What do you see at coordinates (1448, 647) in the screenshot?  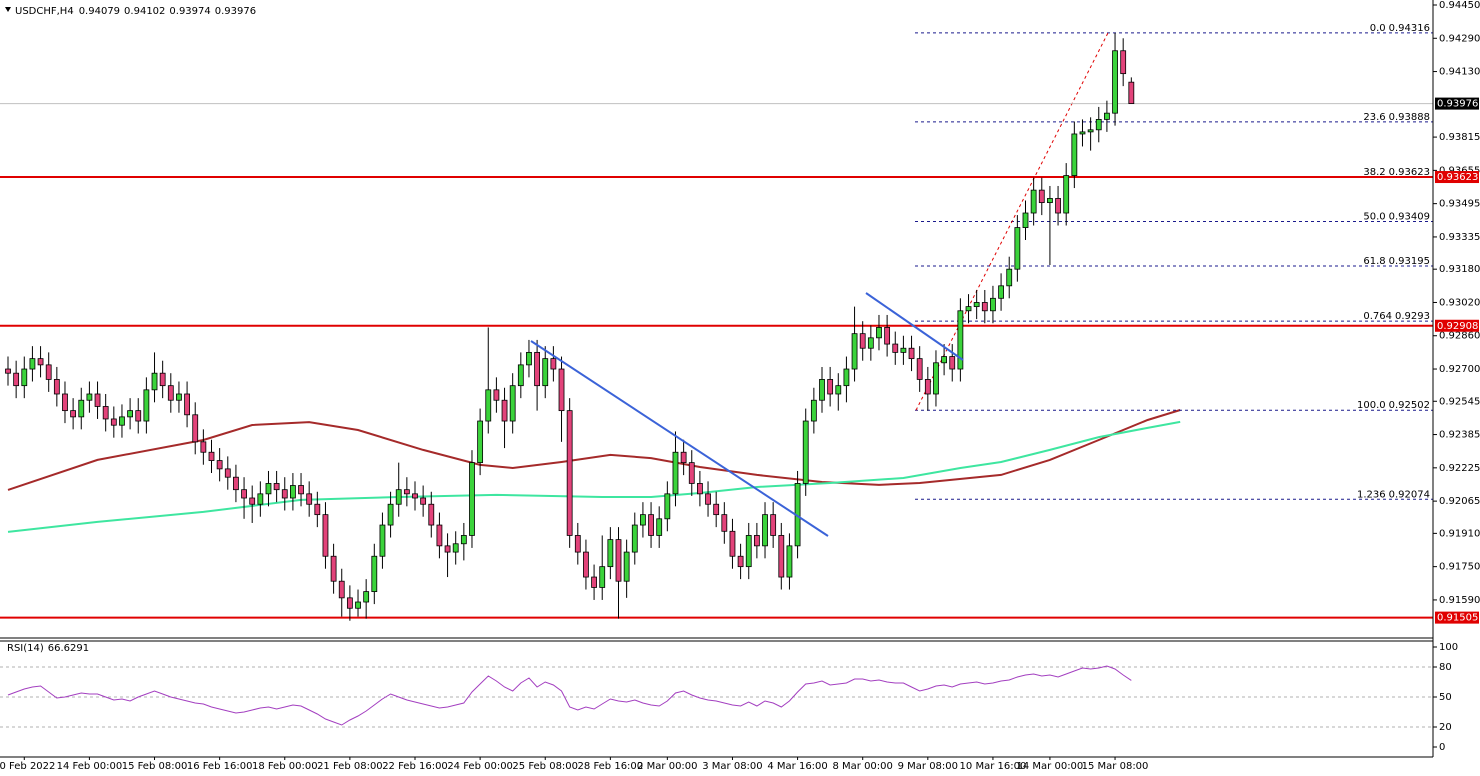 I see `rsi-tick-label: 100` at bounding box center [1448, 647].